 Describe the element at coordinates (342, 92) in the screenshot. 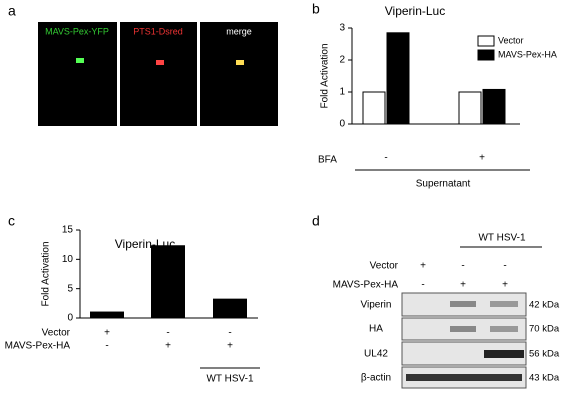

I see `y-tick-label: 1` at that location.